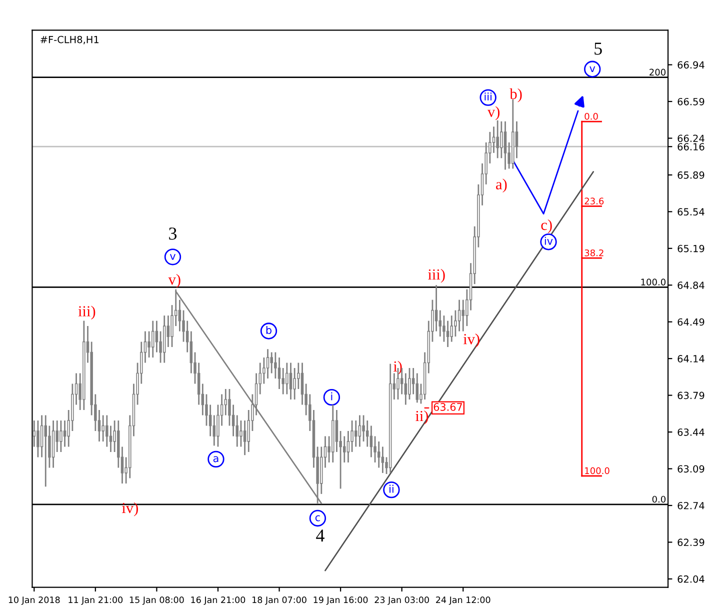  Describe the element at coordinates (691, 175) in the screenshot. I see `y-tick-label: 65.89` at that location.